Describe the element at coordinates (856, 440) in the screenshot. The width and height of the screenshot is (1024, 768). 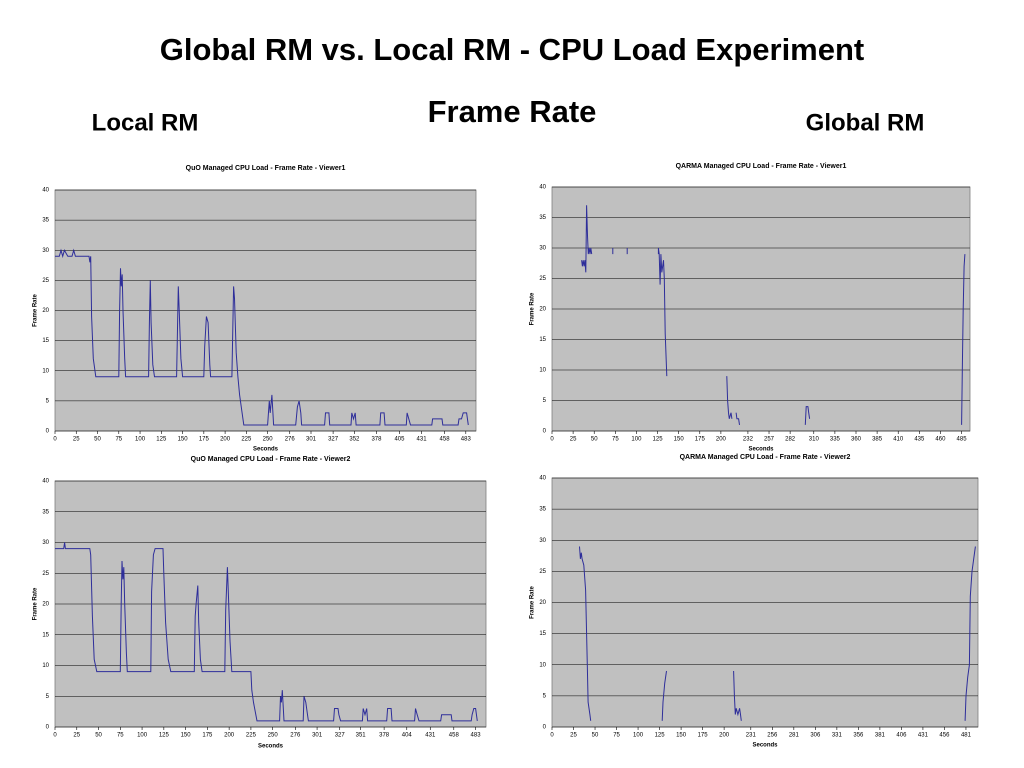
I see `x-tick-label: 360` at that location.